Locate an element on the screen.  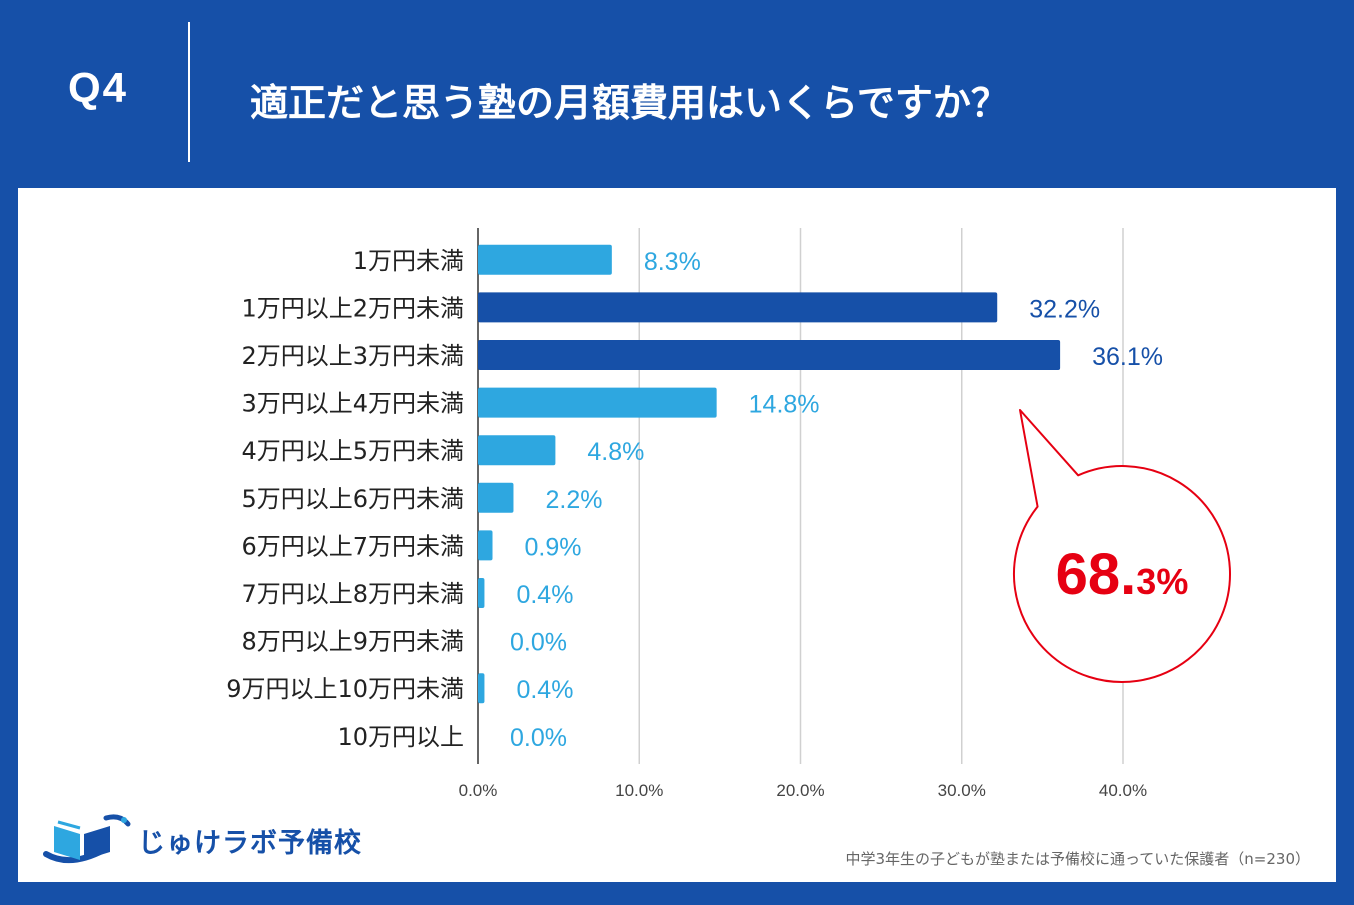
category-label: 9万円以上10万円未満 is located at coordinates (345, 689).